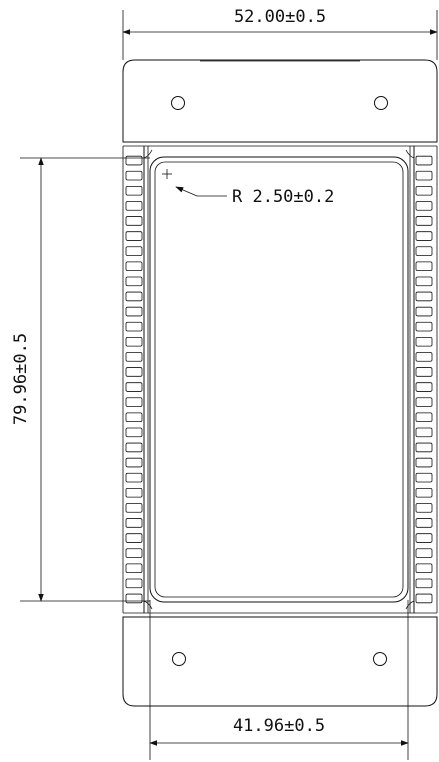 The height and width of the screenshot is (762, 439). I want to click on overall-width-dimension: 52.00±0.5, so click(280, 33).